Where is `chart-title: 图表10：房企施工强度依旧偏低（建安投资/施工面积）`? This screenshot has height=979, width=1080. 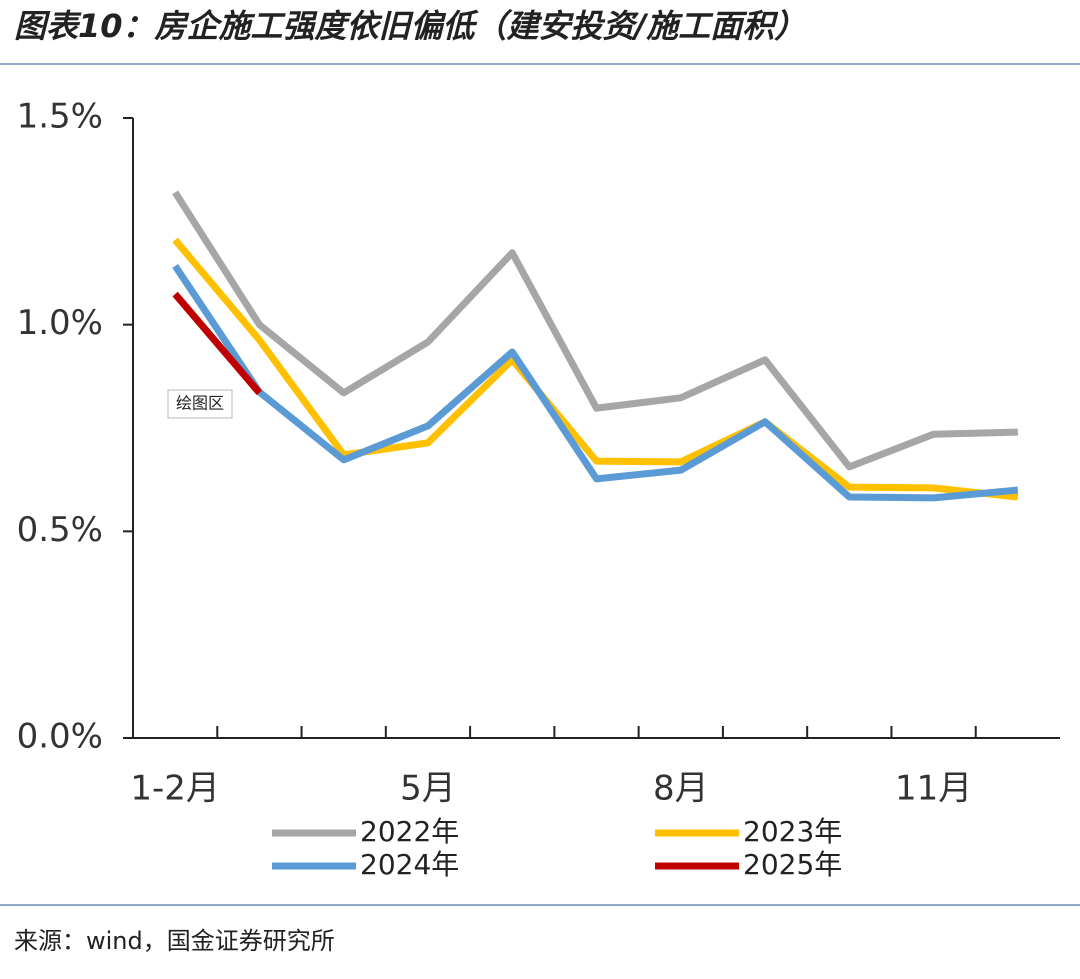
chart-title: 图表10：房企施工强度依旧偏低（建安投资/施工面积） is located at coordinates (410, 26).